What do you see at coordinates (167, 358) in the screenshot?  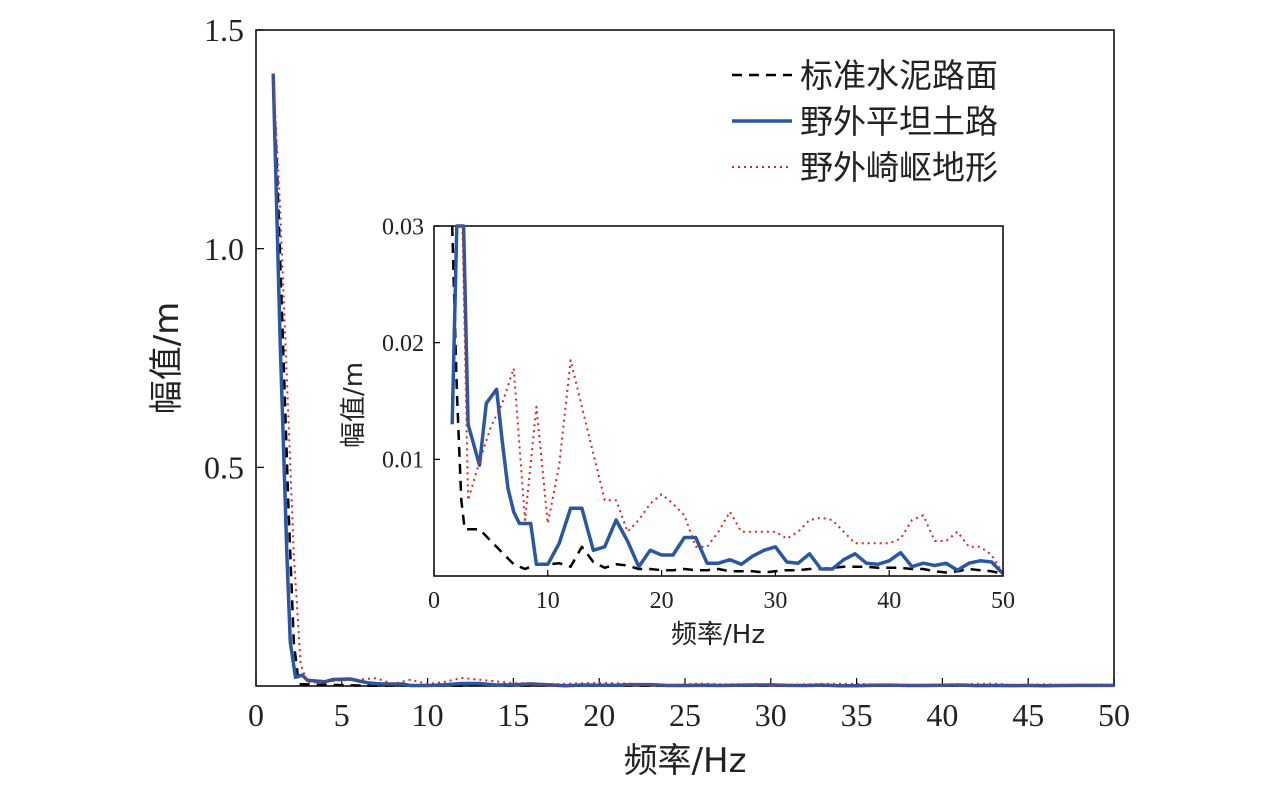 I see `main-y-axis-label: 幅值/m` at bounding box center [167, 358].